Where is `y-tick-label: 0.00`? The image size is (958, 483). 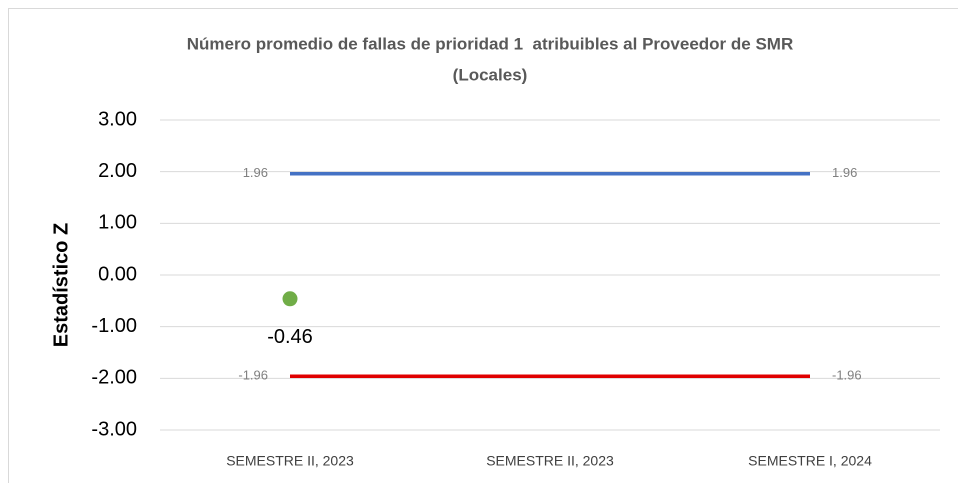
y-tick-label: 0.00 is located at coordinates (117, 274).